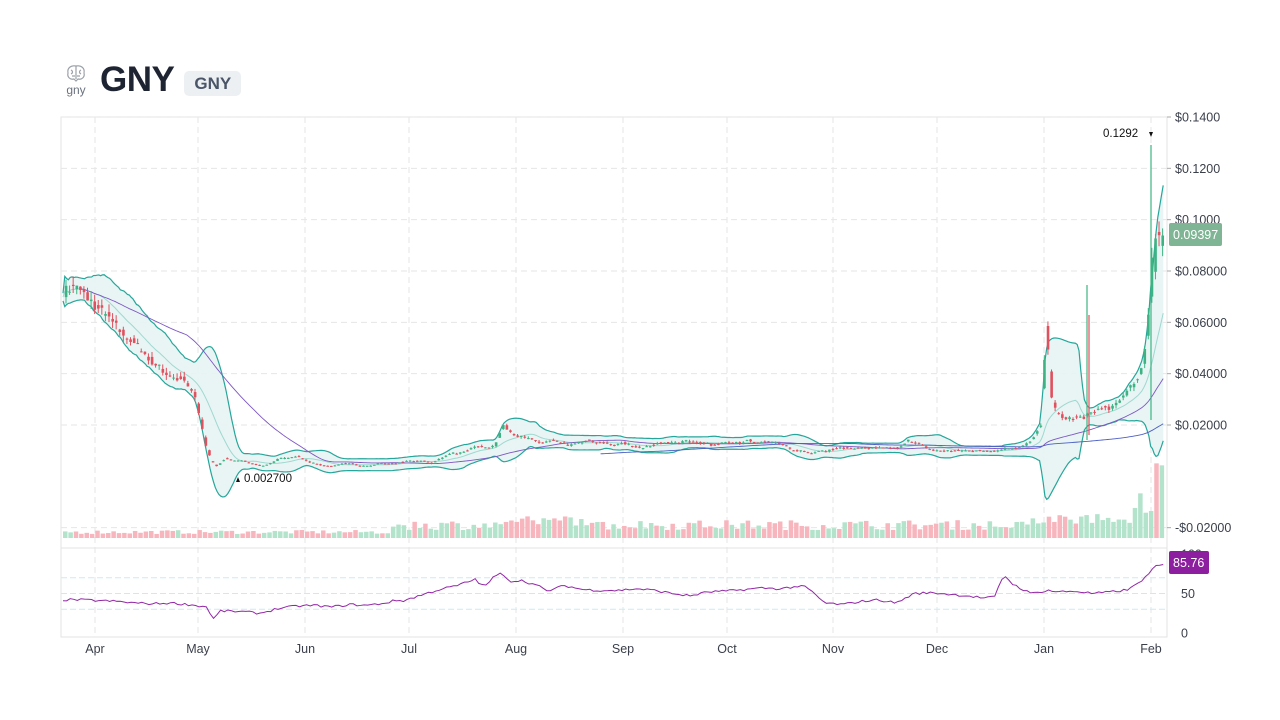 This screenshot has width=1280, height=720. I want to click on time-axis-label: Jul, so click(409, 649).